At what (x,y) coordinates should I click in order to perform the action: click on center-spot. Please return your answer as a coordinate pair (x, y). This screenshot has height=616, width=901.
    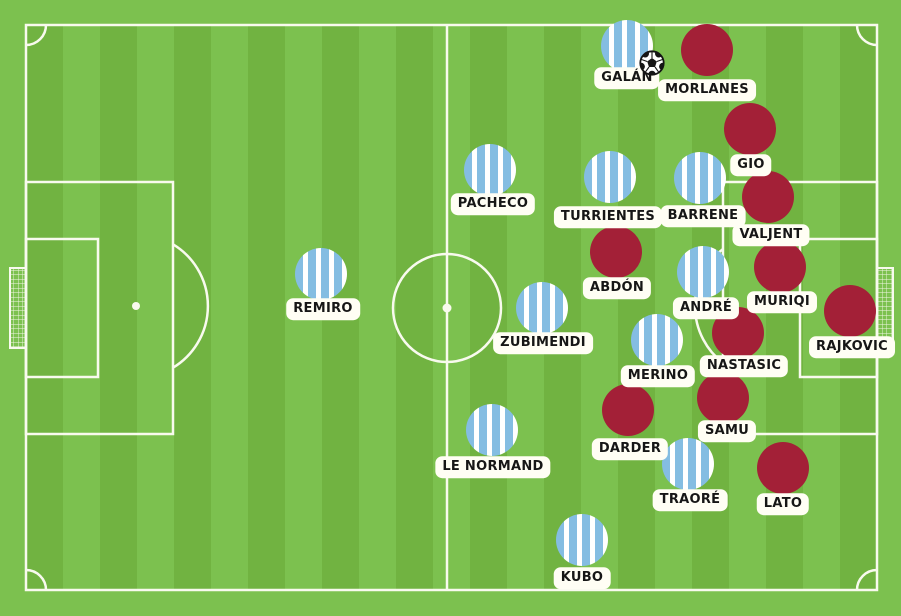
    Looking at the image, I should click on (447, 308).